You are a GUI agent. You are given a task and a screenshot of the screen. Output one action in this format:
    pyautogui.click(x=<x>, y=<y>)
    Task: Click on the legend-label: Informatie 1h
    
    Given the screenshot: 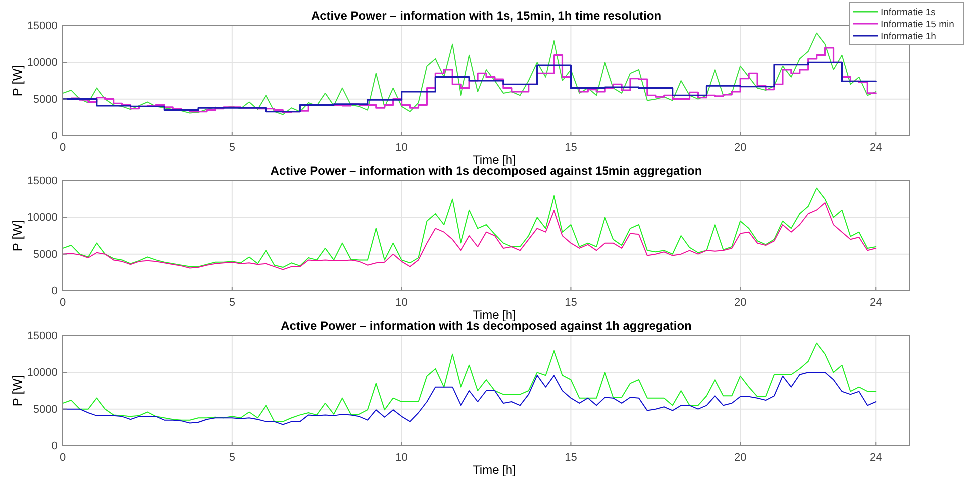 What is the action you would take?
    pyautogui.click(x=908, y=37)
    